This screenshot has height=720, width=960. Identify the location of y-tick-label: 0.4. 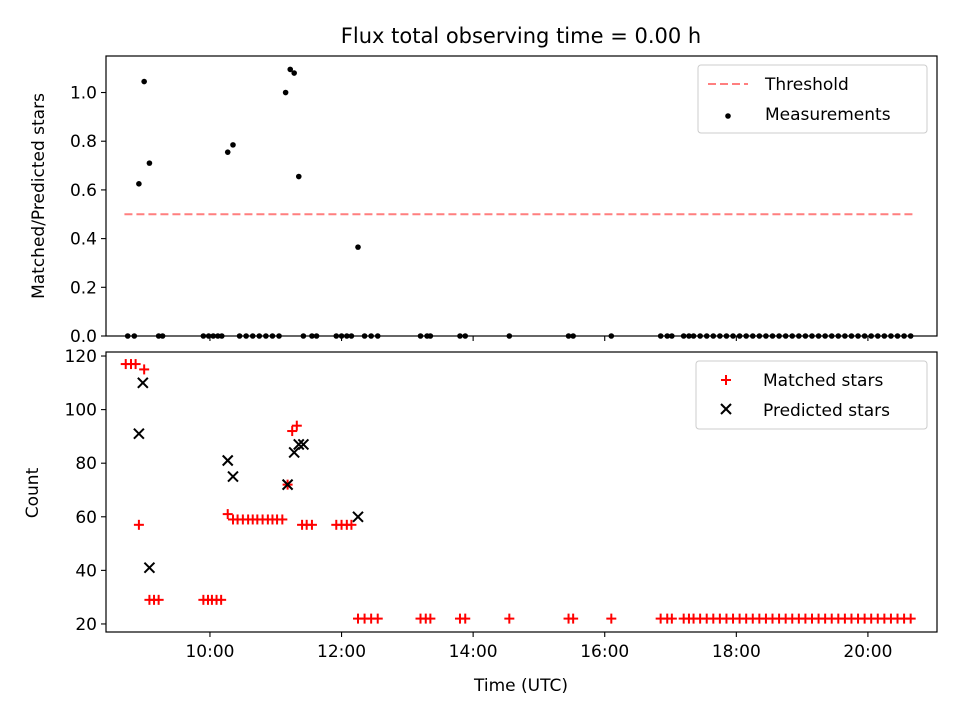
(83, 240).